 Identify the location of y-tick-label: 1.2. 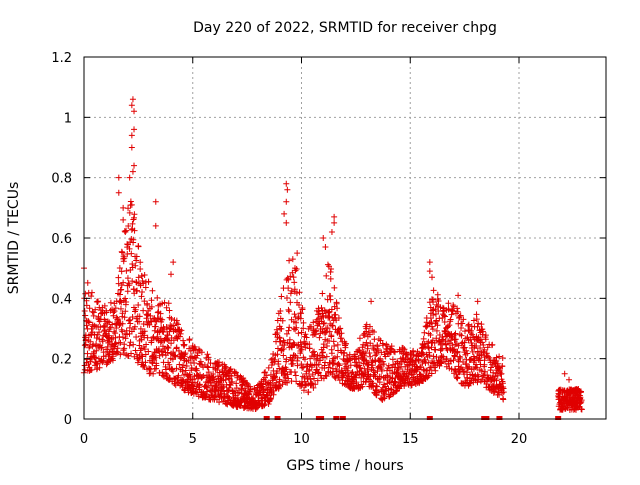
(61, 58).